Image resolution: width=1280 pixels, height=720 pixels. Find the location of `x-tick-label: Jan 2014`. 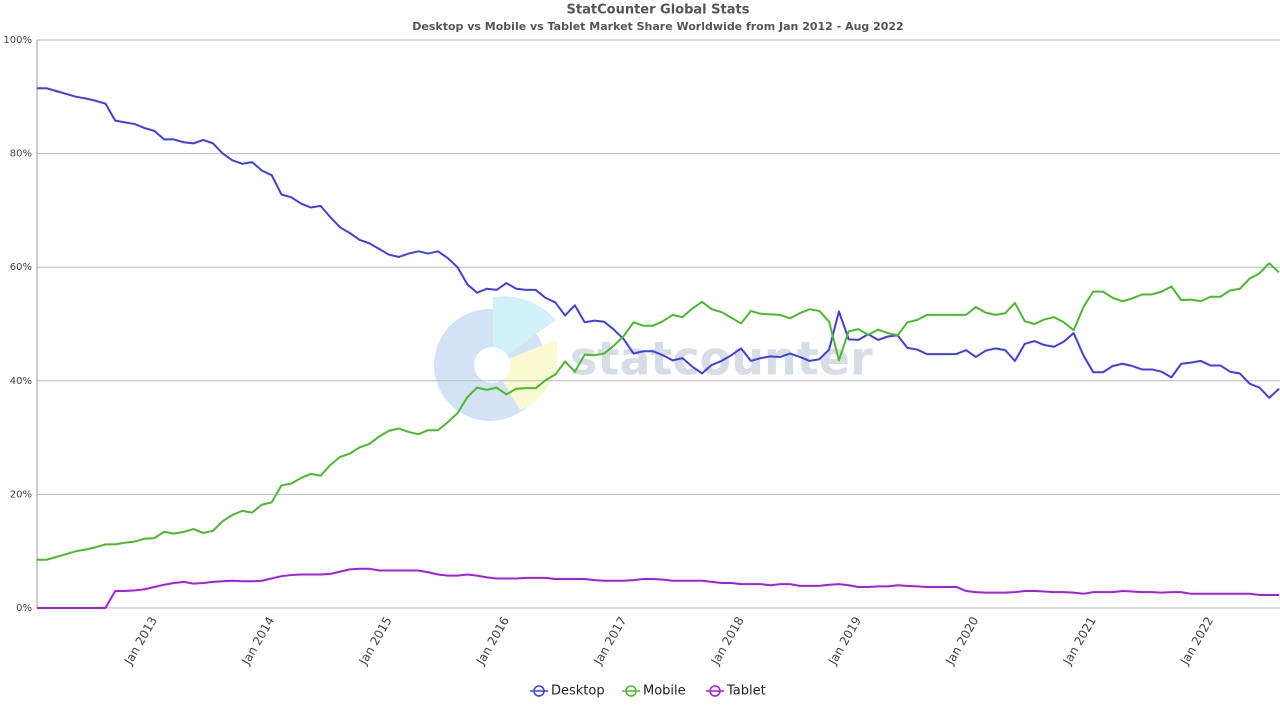

x-tick-label: Jan 2014 is located at coordinates (257, 641).